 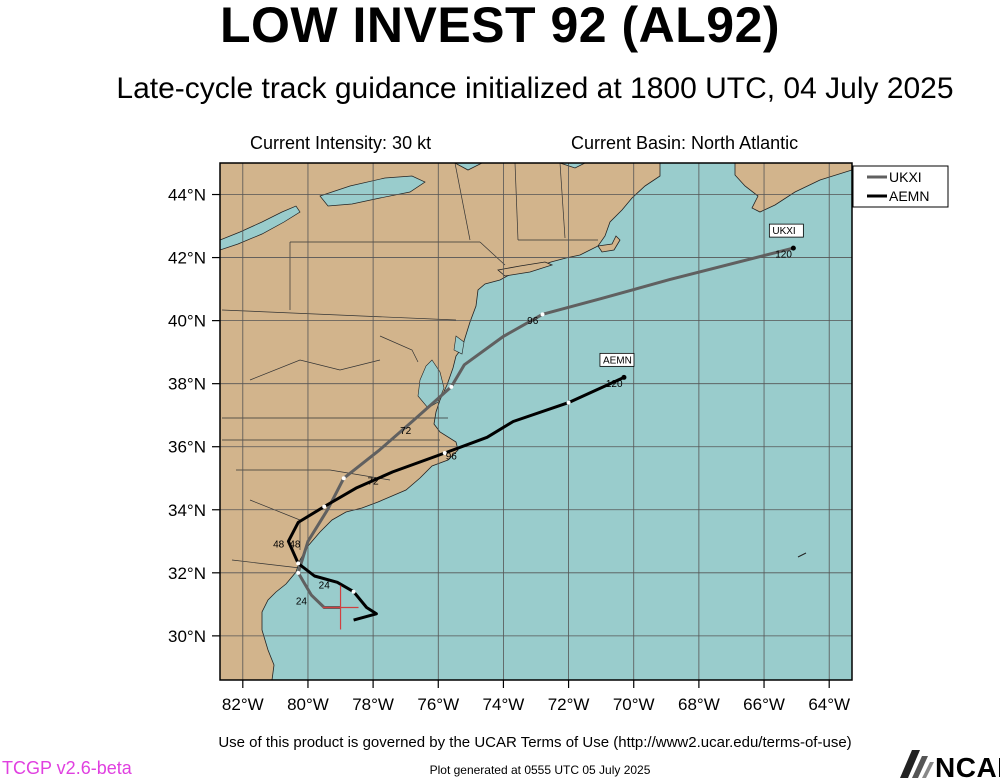 What do you see at coordinates (372, 191) in the screenshot?
I see `lake-ontario` at bounding box center [372, 191].